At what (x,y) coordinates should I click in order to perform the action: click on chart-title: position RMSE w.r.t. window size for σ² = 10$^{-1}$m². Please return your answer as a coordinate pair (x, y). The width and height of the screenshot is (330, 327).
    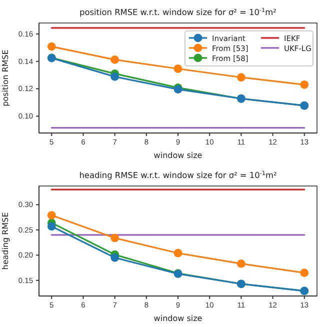
    Looking at the image, I should click on (178, 12).